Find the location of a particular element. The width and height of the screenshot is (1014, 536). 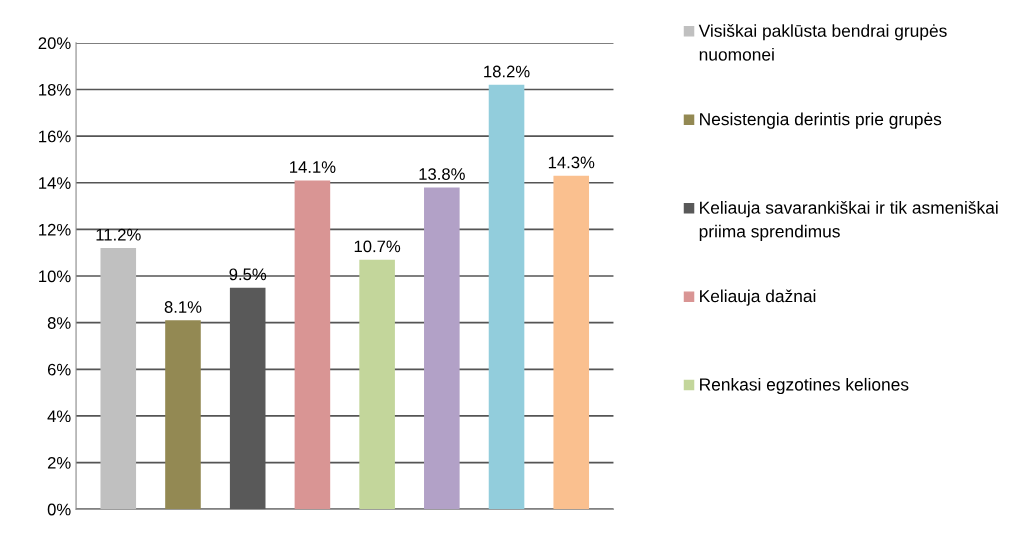

legend-label: Visiškai paklūsta bendrai grupės nuomonei is located at coordinates (822, 42).